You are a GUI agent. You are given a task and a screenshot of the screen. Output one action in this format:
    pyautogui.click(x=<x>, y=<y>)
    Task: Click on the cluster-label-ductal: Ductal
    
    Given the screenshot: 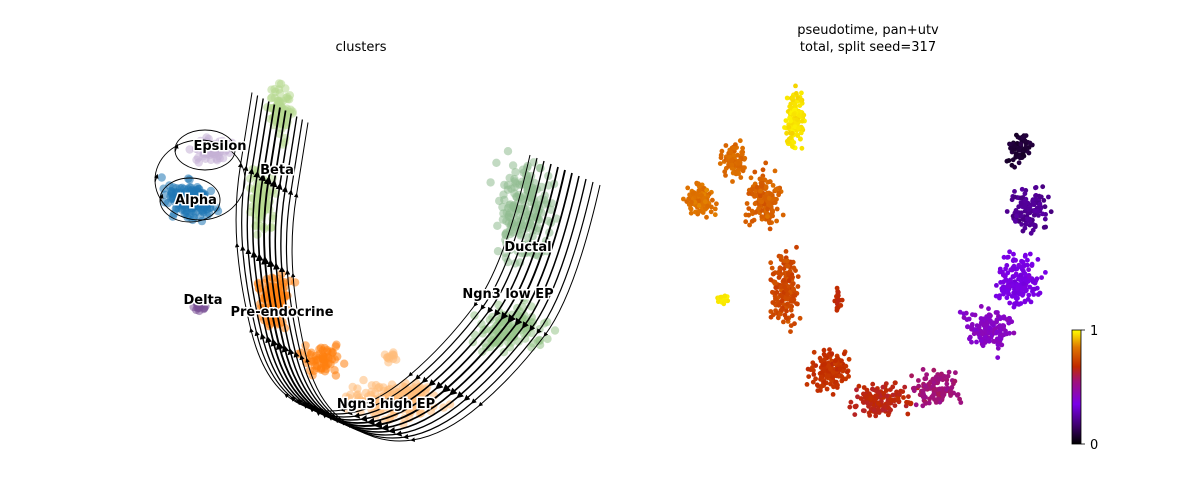 What is the action you would take?
    pyautogui.click(x=527, y=247)
    